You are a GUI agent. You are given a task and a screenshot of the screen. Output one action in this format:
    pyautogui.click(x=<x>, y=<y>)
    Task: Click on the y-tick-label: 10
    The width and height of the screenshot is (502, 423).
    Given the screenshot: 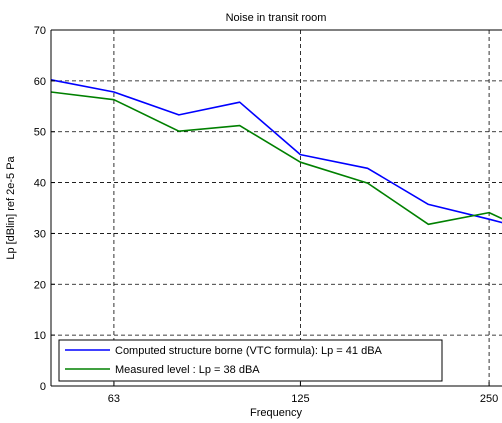 What is the action you would take?
    pyautogui.click(x=40, y=336)
    